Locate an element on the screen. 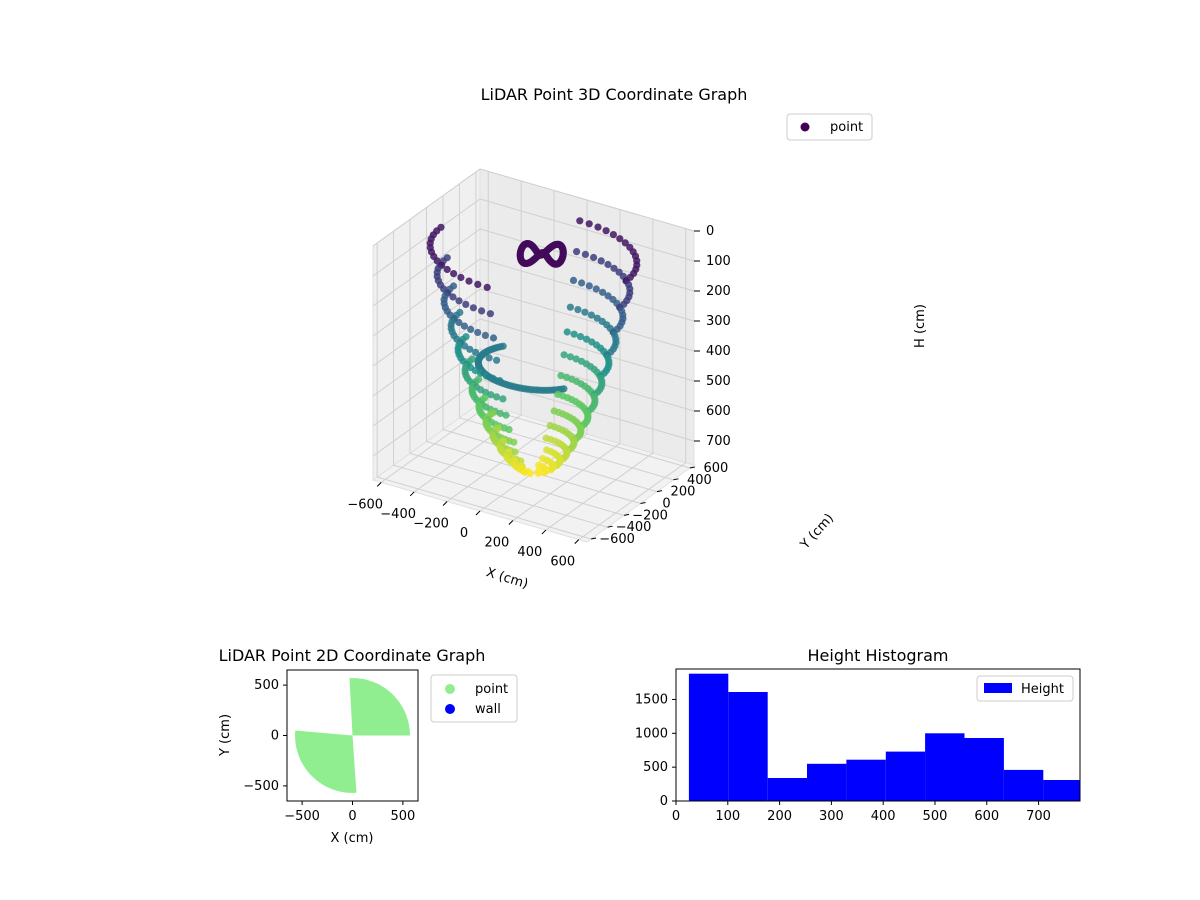  histogram-x-tick-label: 700 is located at coordinates (1038, 816).